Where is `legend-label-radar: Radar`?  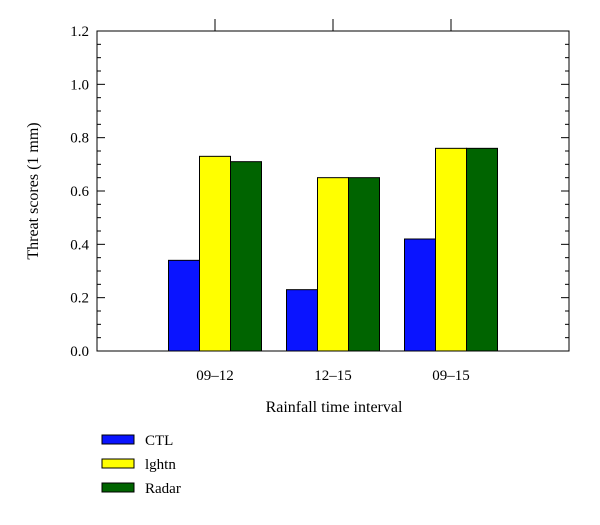 legend-label-radar: Radar is located at coordinates (163, 489).